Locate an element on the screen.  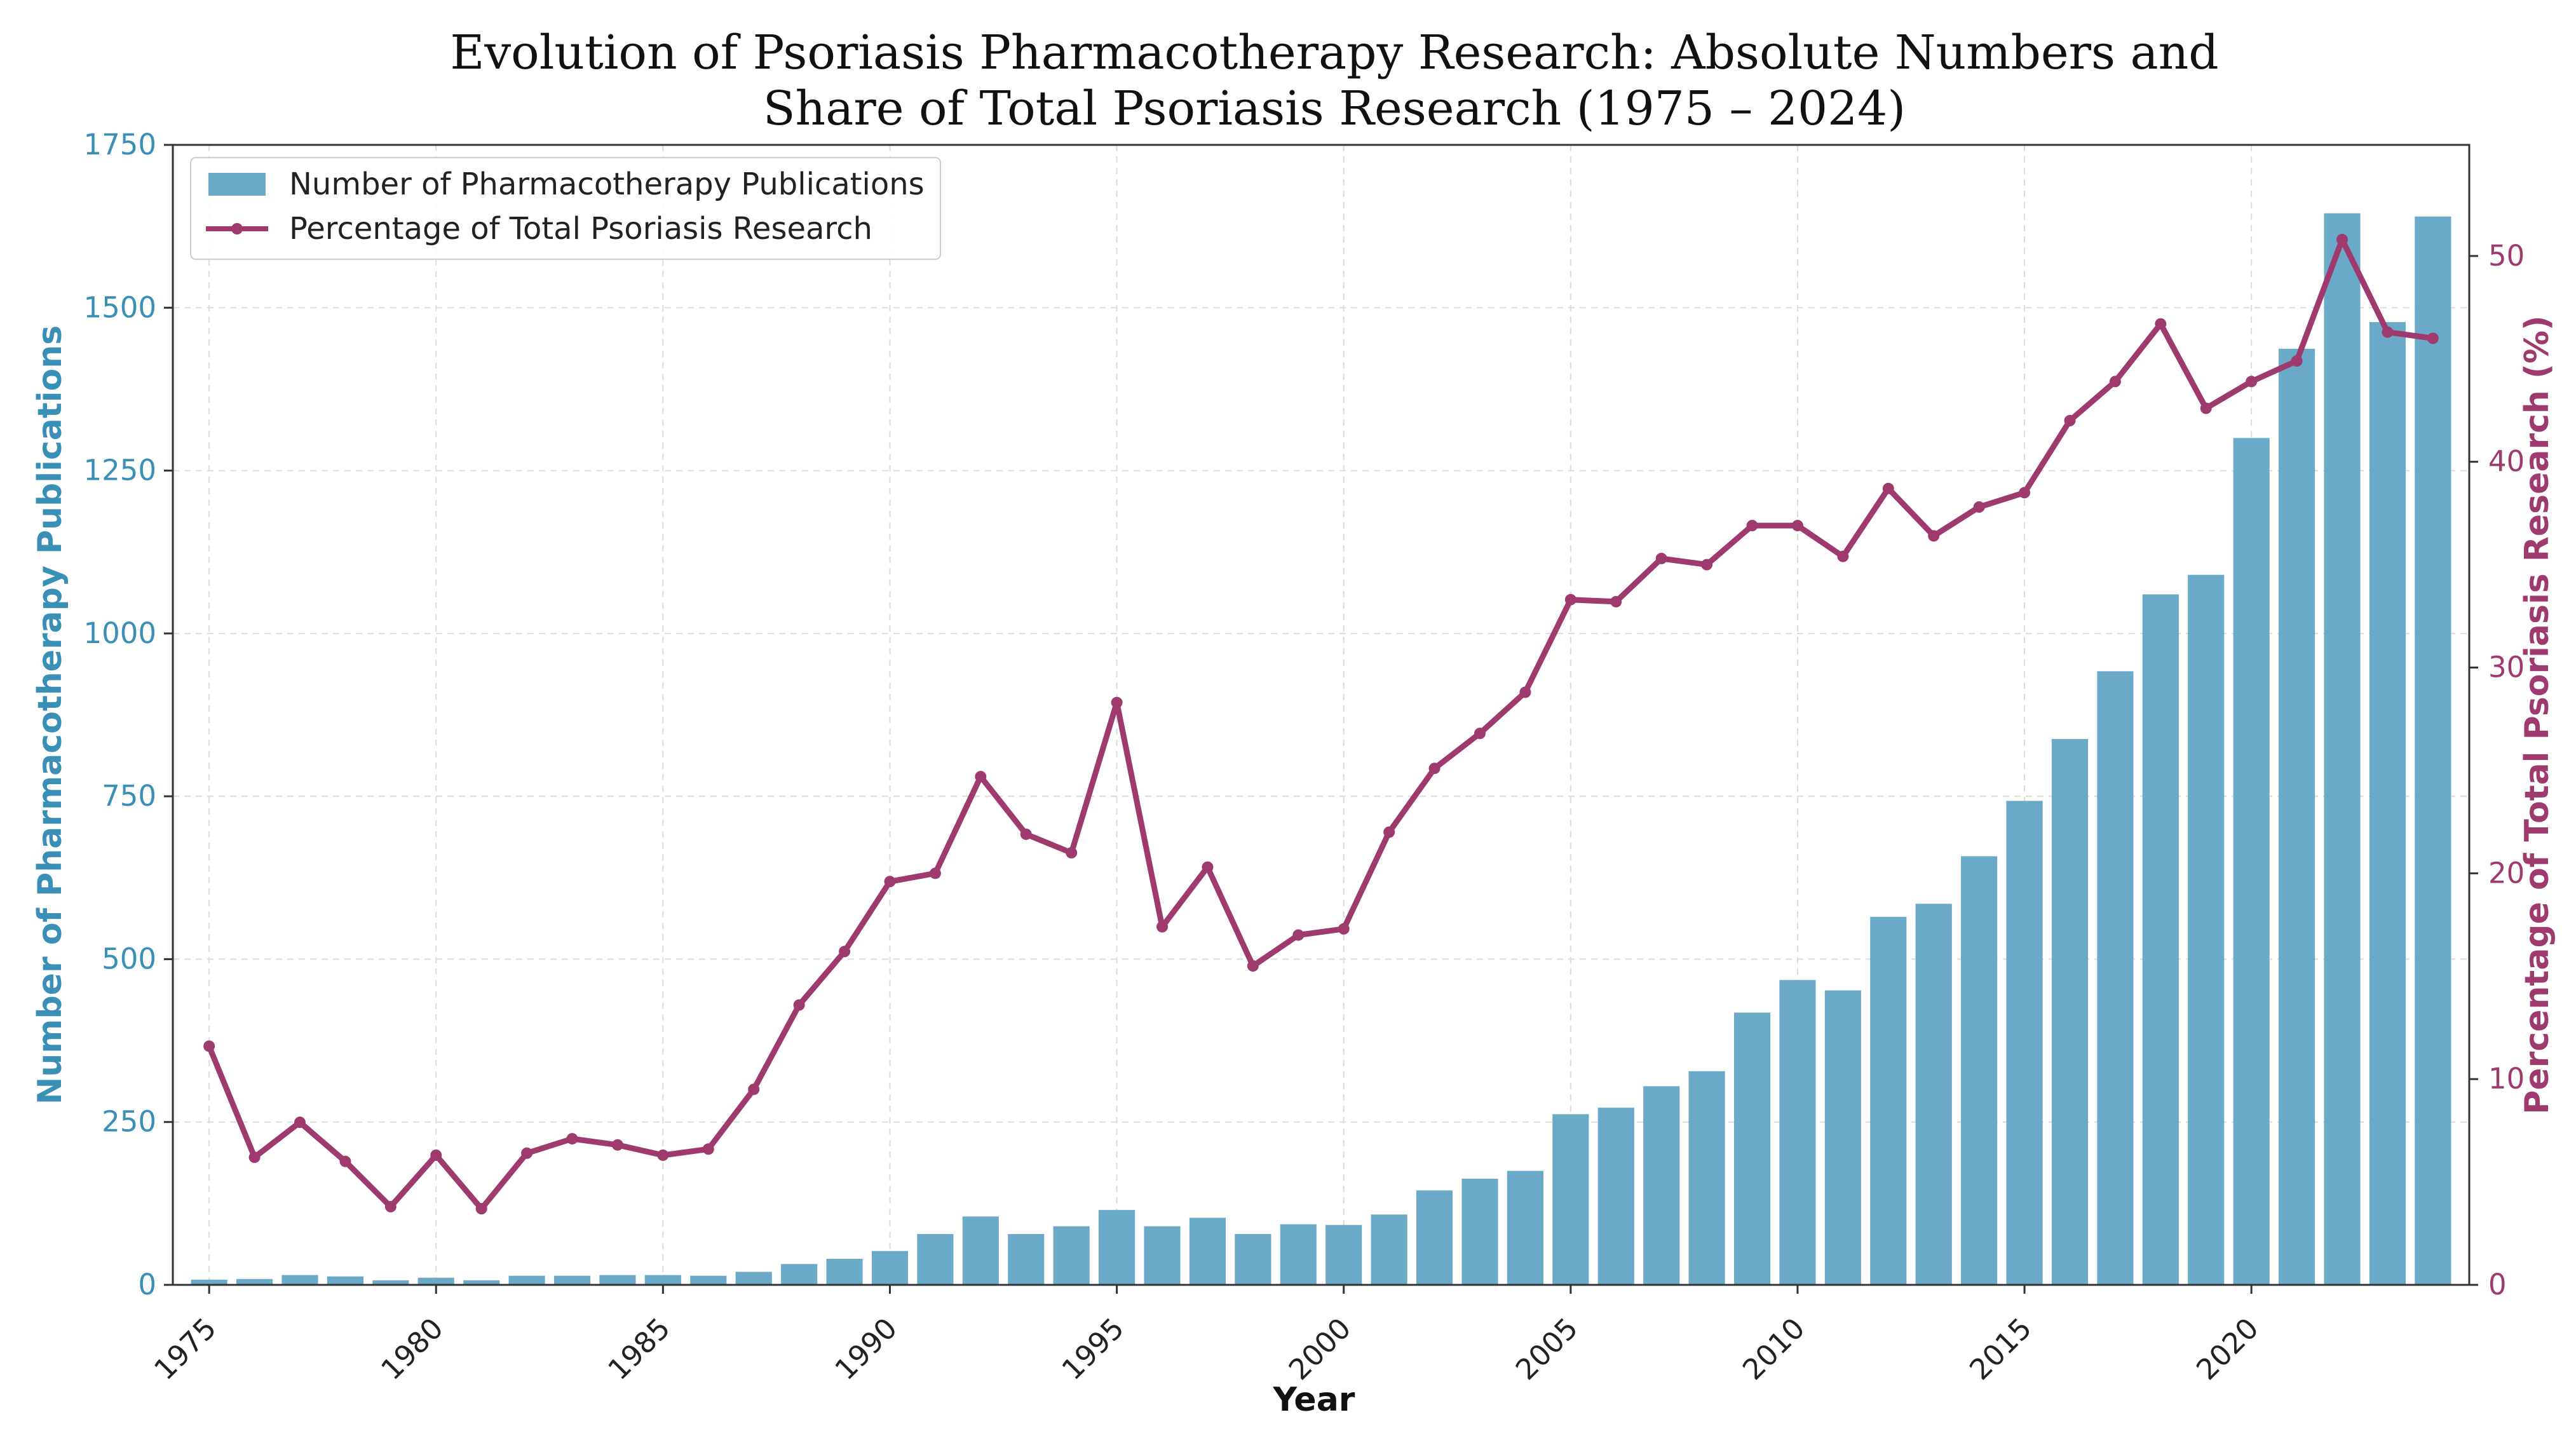
percentage-point-2000 is located at coordinates (1344, 929).